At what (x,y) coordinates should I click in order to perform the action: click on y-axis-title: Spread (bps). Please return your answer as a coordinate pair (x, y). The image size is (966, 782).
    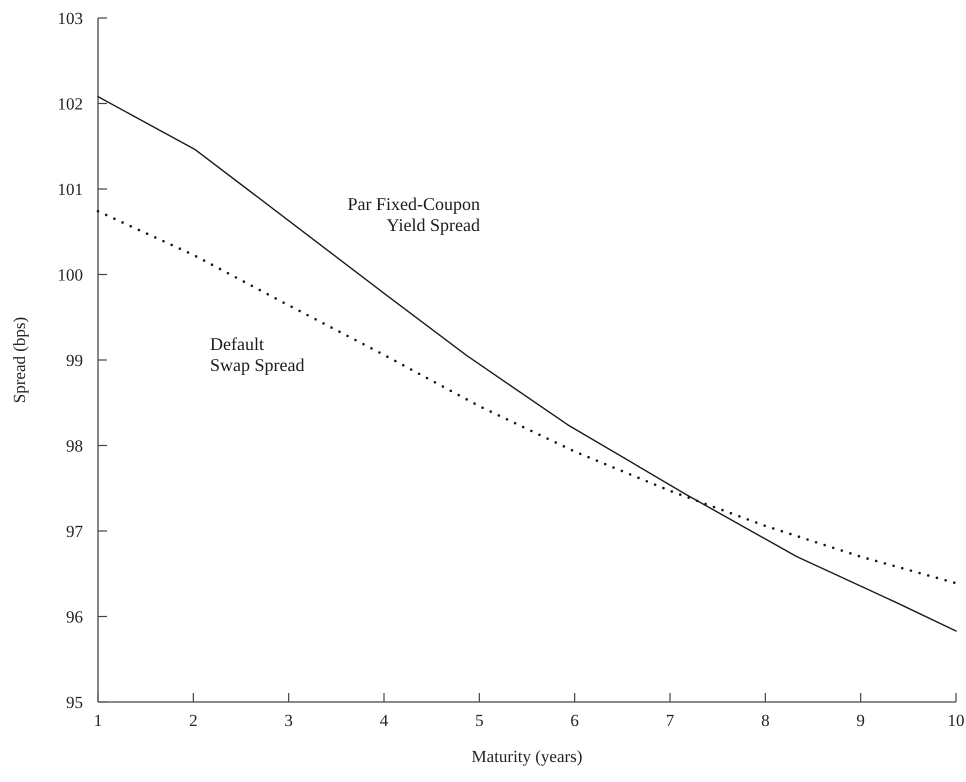
    Looking at the image, I should click on (19, 360).